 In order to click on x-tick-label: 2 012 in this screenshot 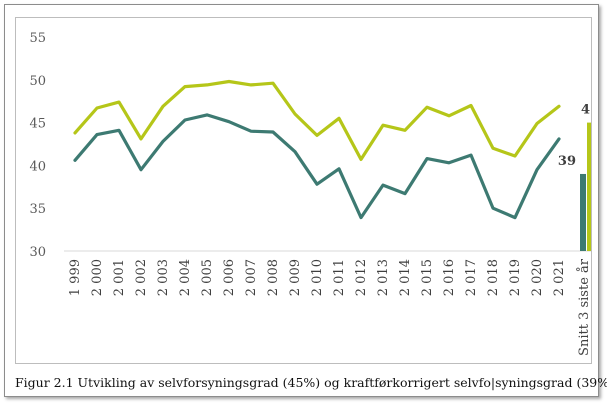, I will do `click(361, 277)`.